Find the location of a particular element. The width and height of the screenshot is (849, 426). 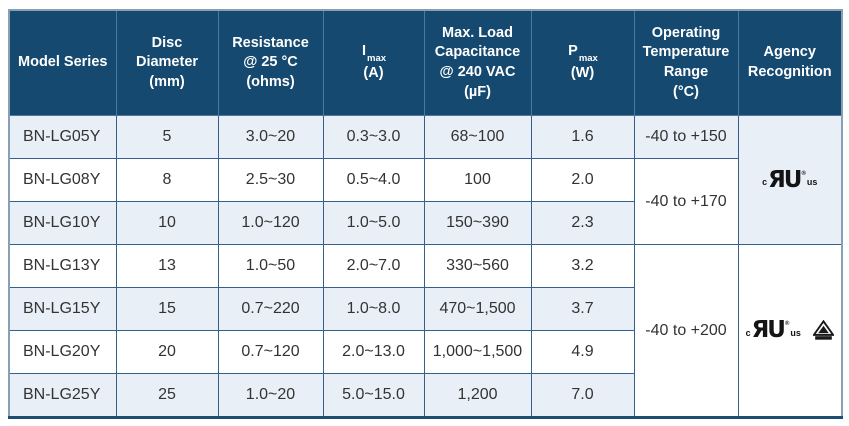

pmax-cell: 4.9 is located at coordinates (582, 352).